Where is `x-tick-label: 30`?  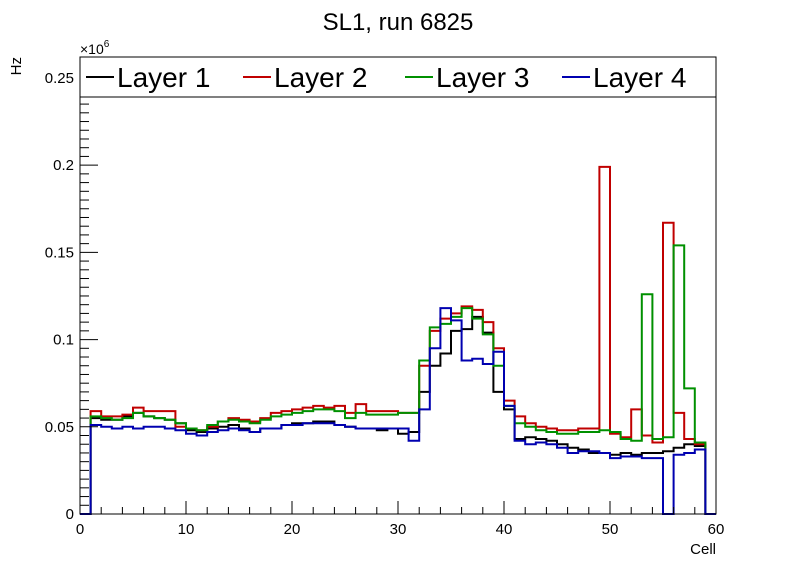 x-tick-label: 30 is located at coordinates (398, 529).